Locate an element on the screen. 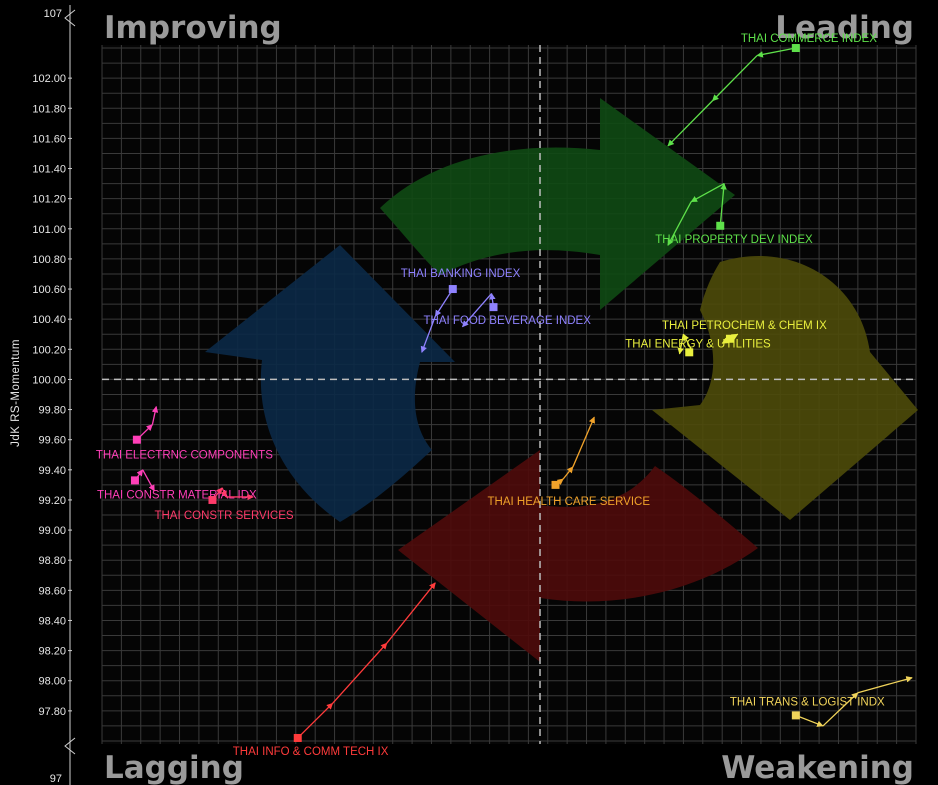 The width and height of the screenshot is (938, 785). y-tick-label: 100.20 is located at coordinates (49, 350).